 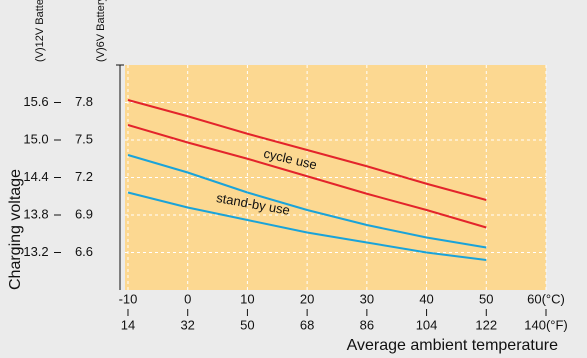 I want to click on y2-tick-label: 15.6, so click(x=35, y=101).